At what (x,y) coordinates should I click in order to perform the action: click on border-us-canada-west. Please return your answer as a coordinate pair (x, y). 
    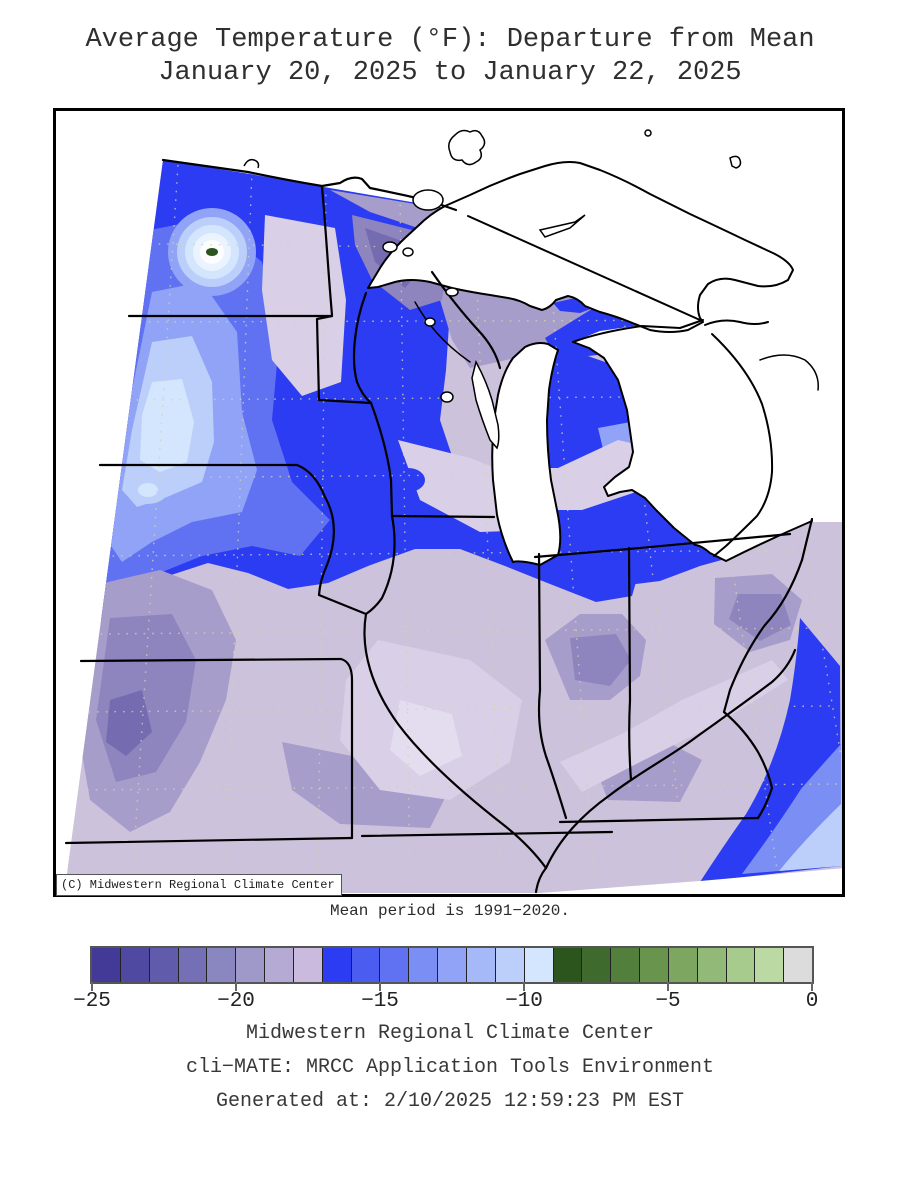
    Looking at the image, I should click on (309, 185).